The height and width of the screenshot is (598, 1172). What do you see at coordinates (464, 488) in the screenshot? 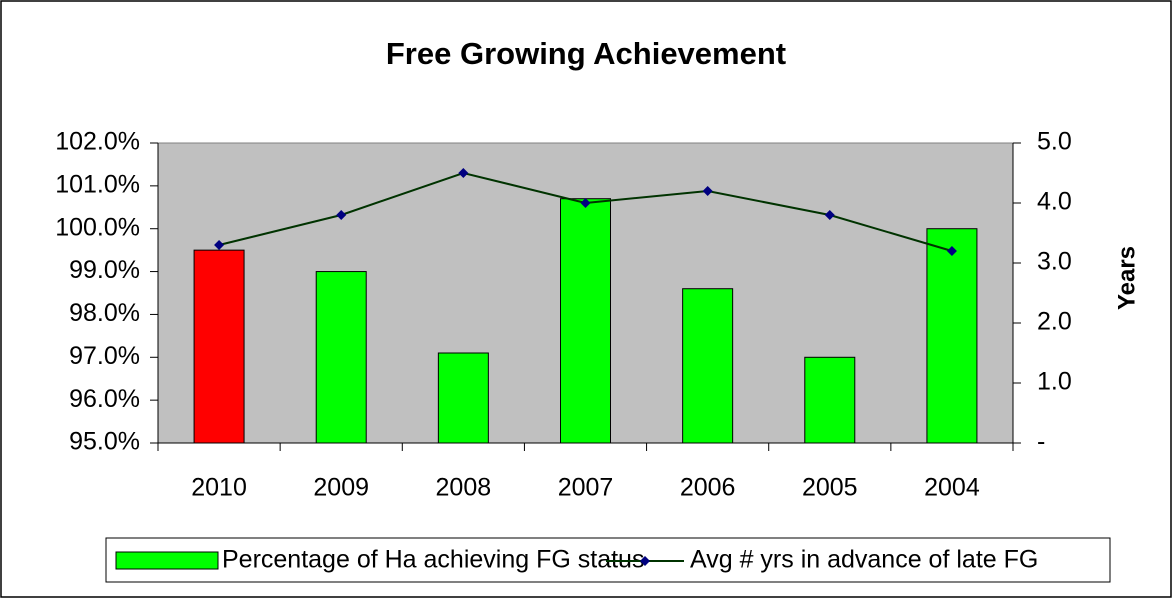
I see `x-tick-label: 2008` at bounding box center [464, 488].